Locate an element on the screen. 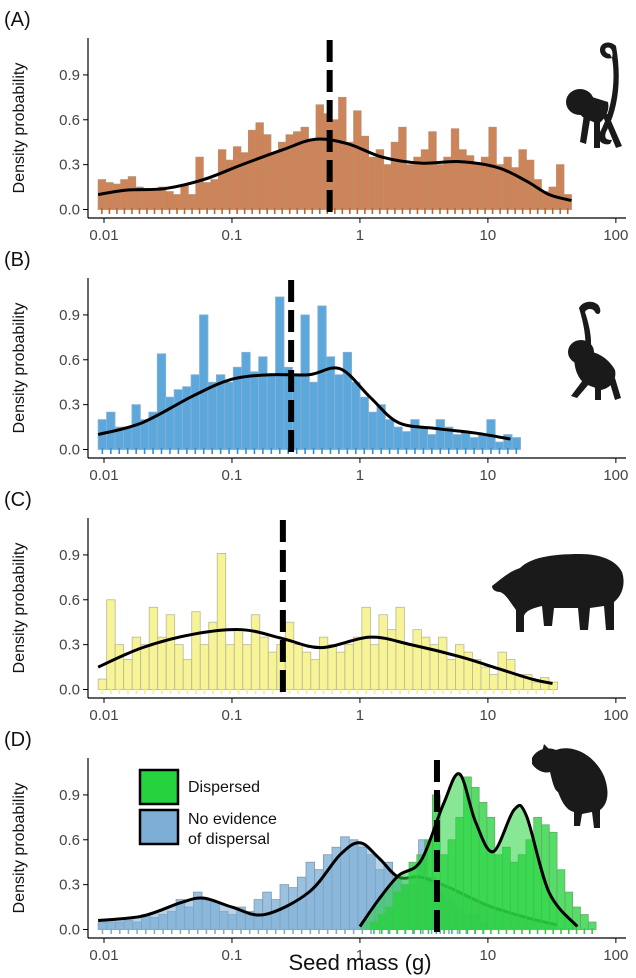 Image resolution: width=636 pixels, height=978 pixels. legend: Dispersed No evidence of dispersal is located at coordinates (207, 808).